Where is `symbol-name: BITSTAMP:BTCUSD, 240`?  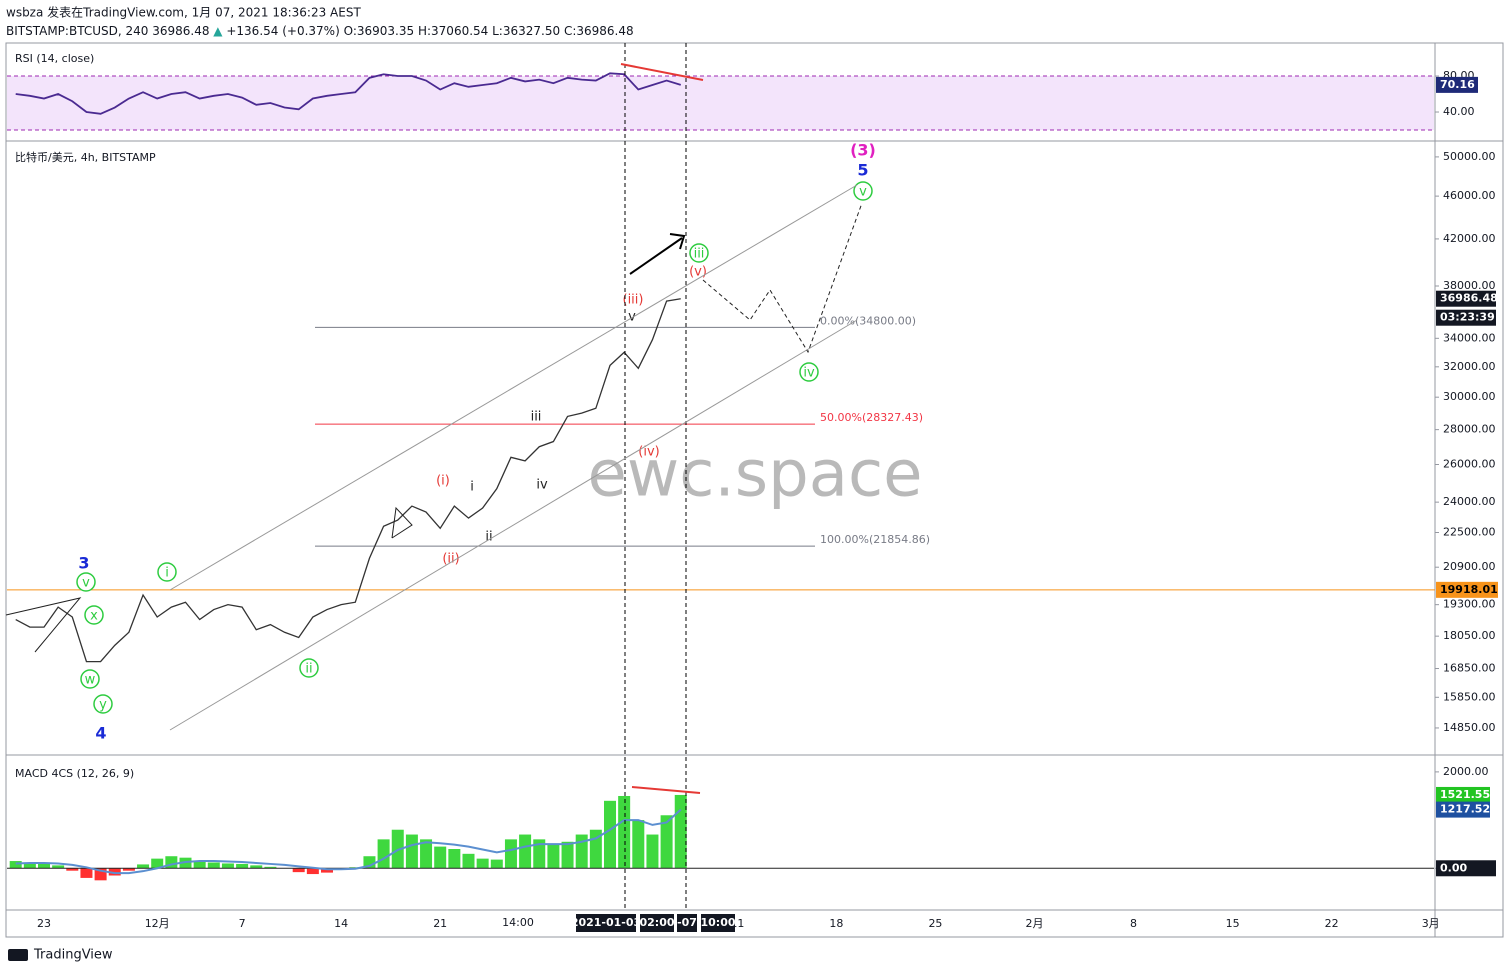
symbol-name: BITSTAMP:BTCUSD, 240 is located at coordinates (77, 31).